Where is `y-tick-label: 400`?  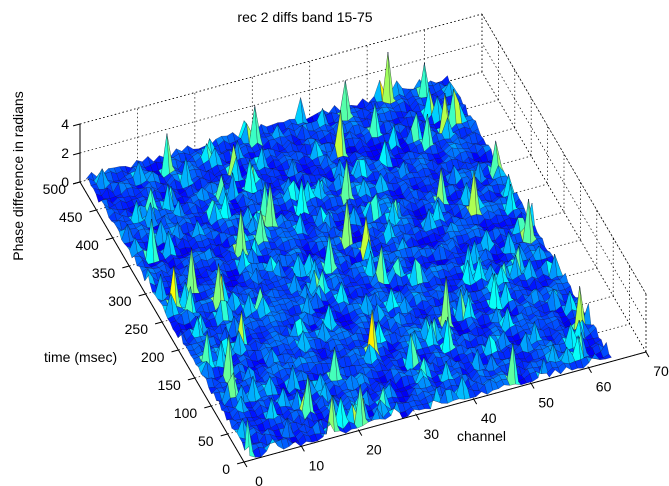 y-tick-label: 400 is located at coordinates (87, 245).